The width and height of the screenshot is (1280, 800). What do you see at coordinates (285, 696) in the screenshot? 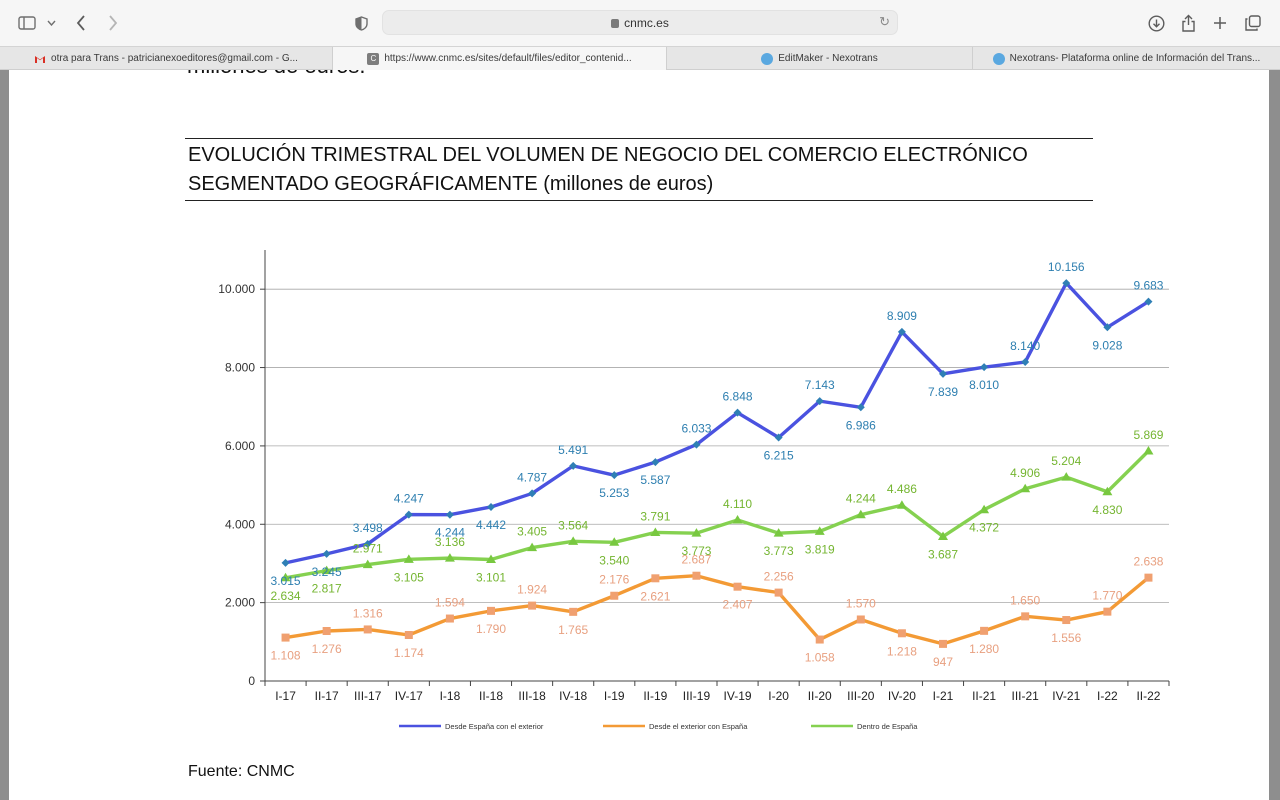
I see `x-tick-label: I-17` at bounding box center [285, 696].